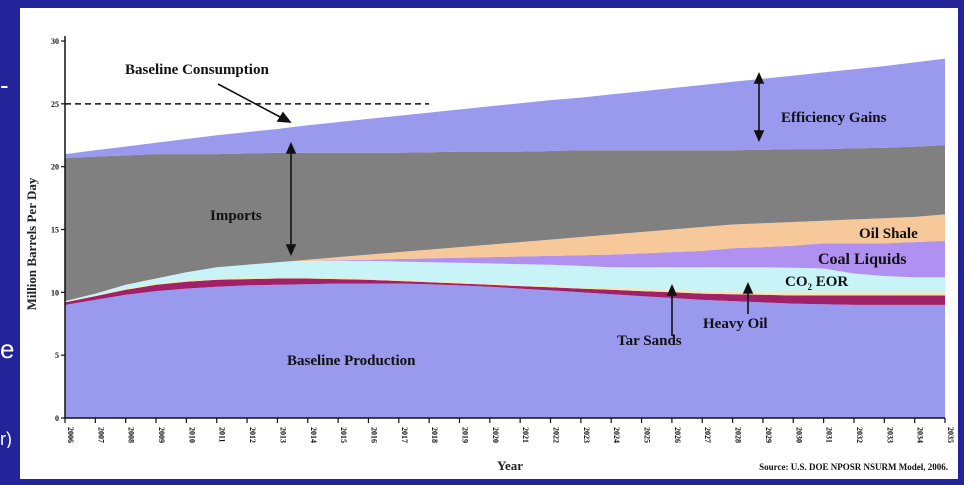  What do you see at coordinates (55, 41) in the screenshot?
I see `y-tick-label: 30` at bounding box center [55, 41].